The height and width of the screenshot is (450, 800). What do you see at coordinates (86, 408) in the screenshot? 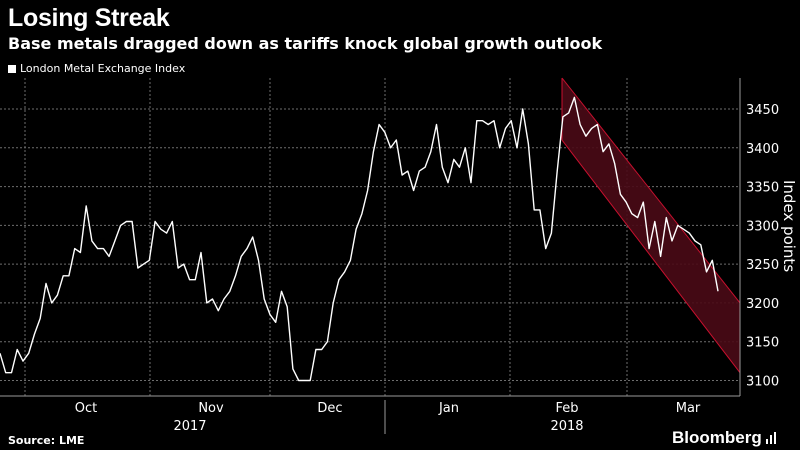
I see `x-tick-label: Oct` at bounding box center [86, 408].